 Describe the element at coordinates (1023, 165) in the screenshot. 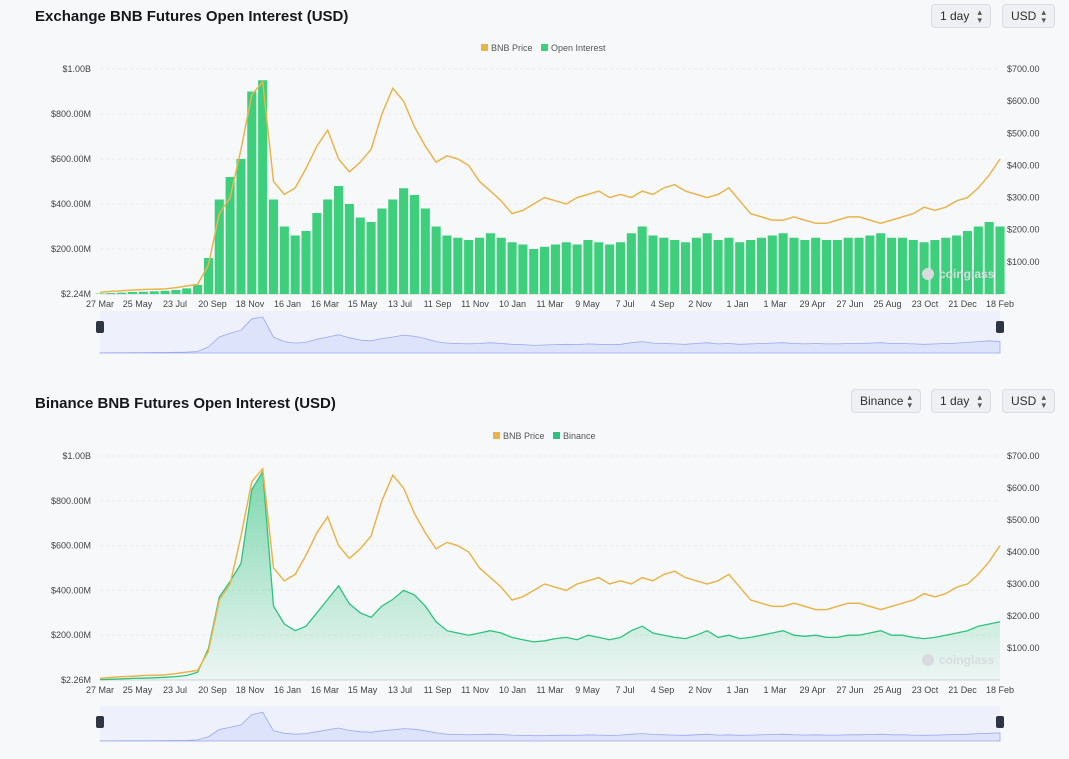

I see `y-right-tick: $400.00` at that location.